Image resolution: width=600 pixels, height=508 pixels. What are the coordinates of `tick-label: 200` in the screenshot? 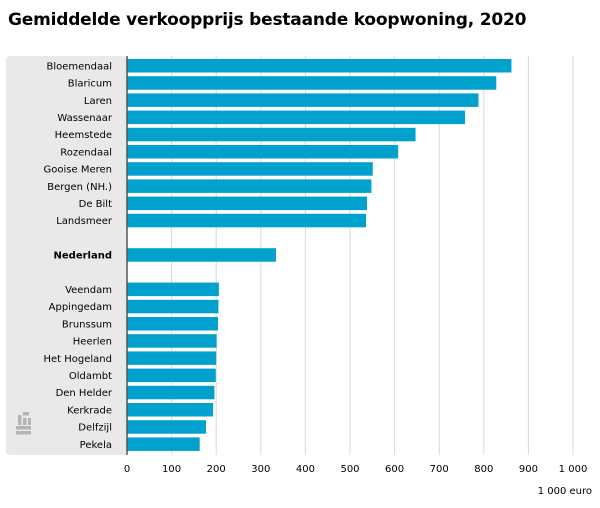 It's located at (216, 469).